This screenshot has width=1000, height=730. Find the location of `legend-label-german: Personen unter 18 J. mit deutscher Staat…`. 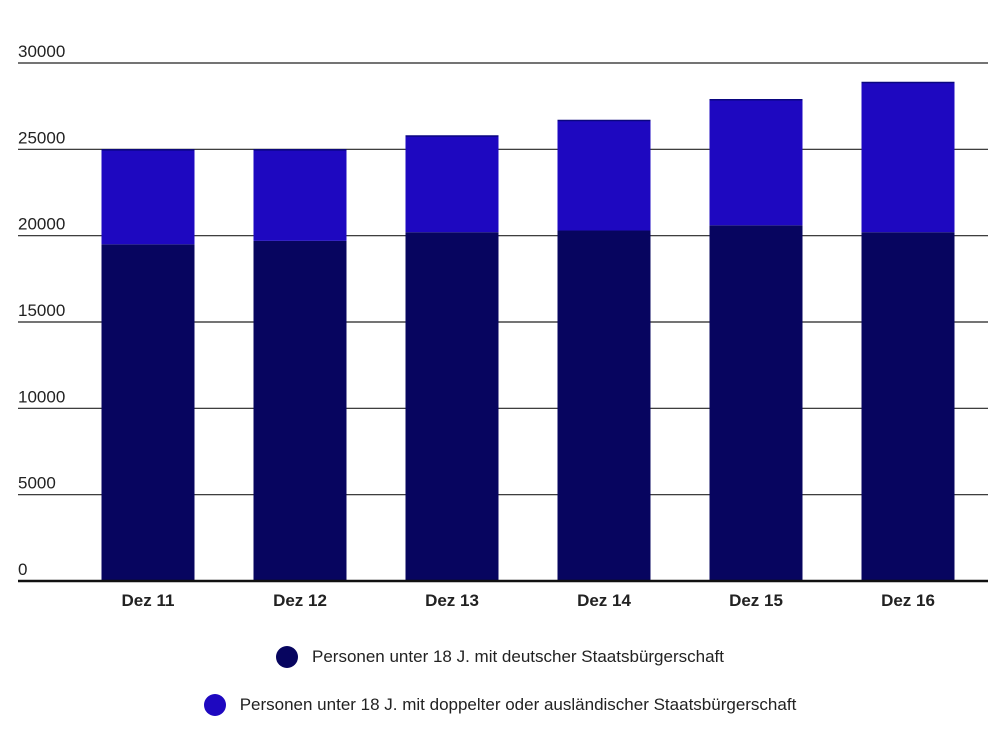

legend-label-german: Personen unter 18 J. mit deutscher Staat… is located at coordinates (517, 656).